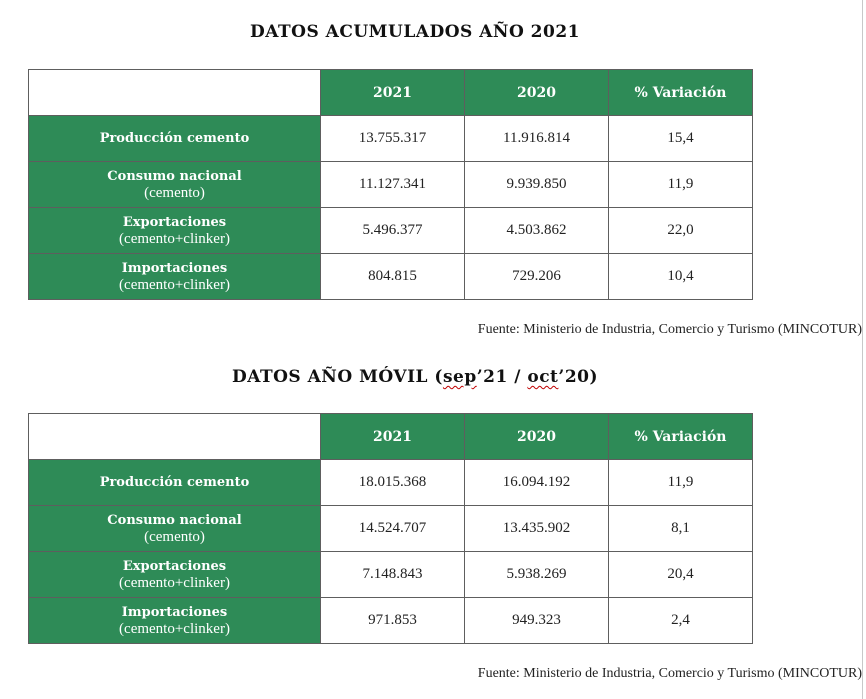 The width and height of the screenshot is (866, 699). I want to click on table2-header-row: 2021 2020 % Variación, so click(390, 436).